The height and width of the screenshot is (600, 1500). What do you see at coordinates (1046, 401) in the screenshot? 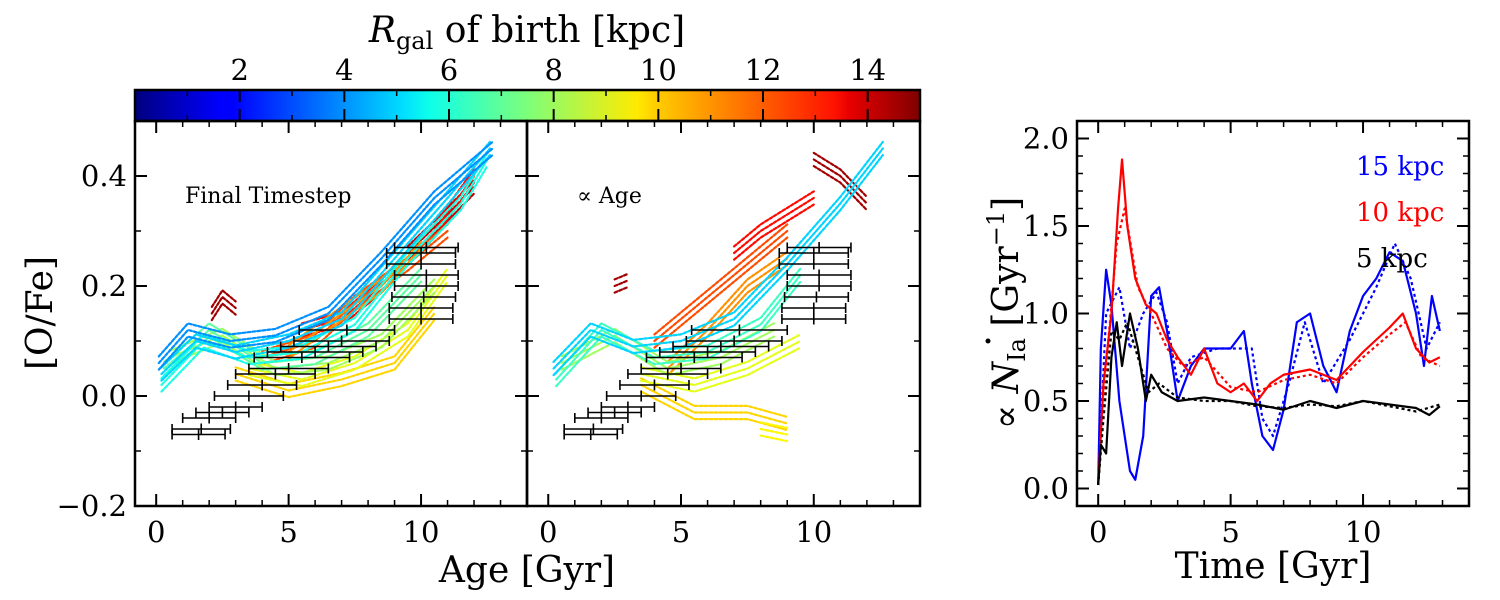
I see `y-tick-label: 0.5` at bounding box center [1046, 401].